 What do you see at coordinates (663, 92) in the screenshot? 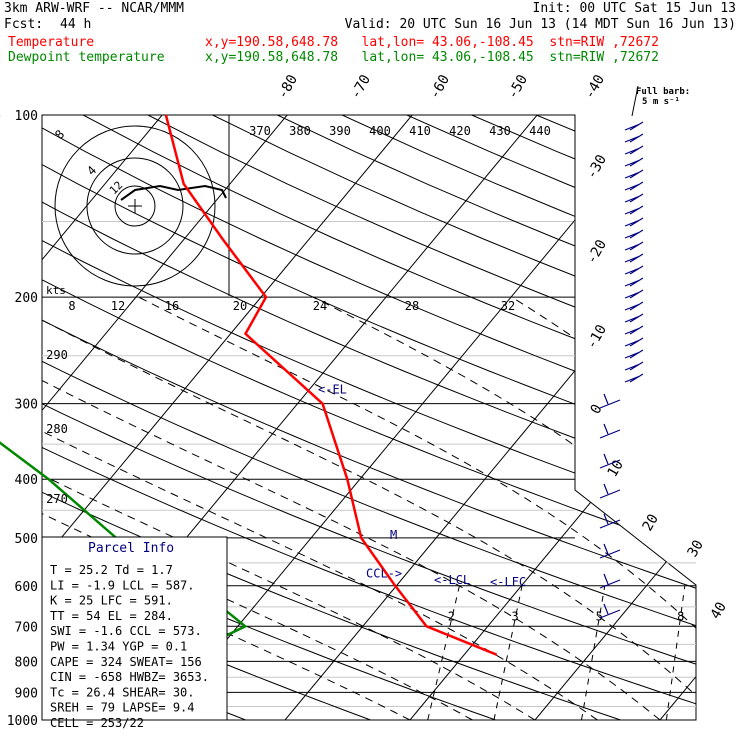
I see `barb-legend-title: Full barb:` at bounding box center [663, 92].